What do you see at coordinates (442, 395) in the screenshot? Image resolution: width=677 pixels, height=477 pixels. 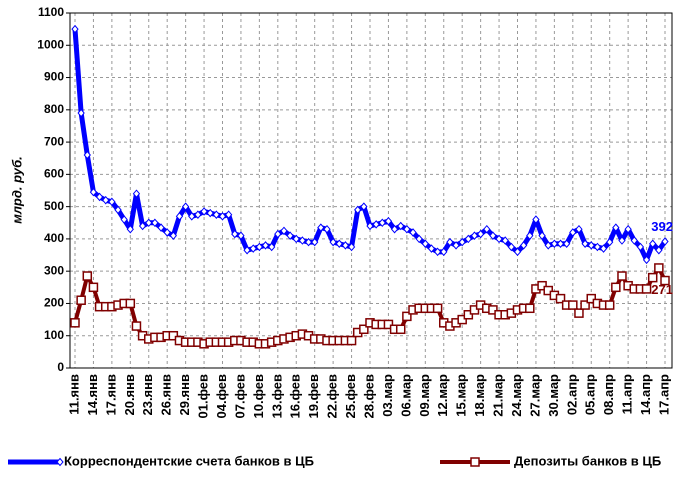 I see `x-tick-label: 12.мар` at bounding box center [442, 395].